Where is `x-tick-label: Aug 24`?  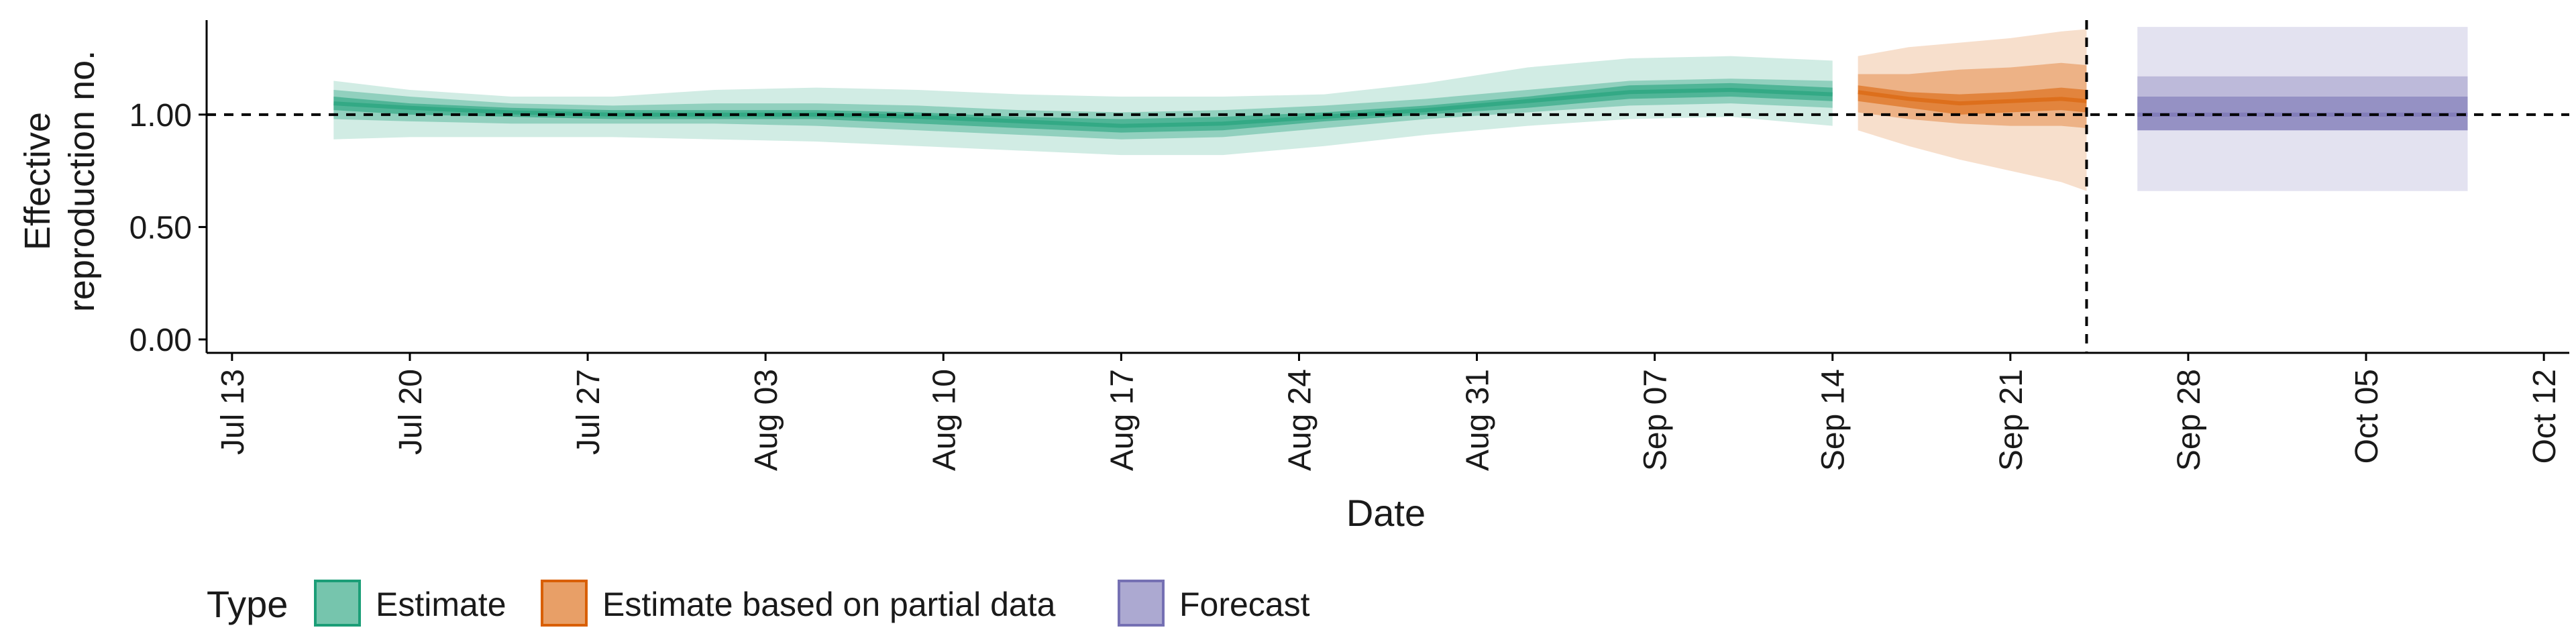 x-tick-label: Aug 24 is located at coordinates (1300, 420).